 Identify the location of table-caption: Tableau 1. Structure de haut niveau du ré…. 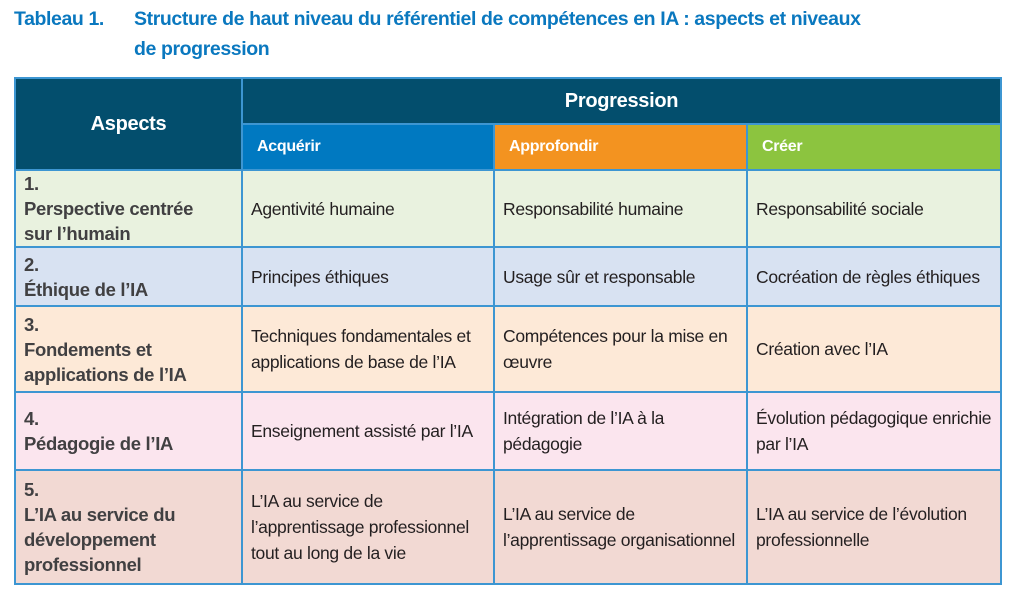
(509, 34).